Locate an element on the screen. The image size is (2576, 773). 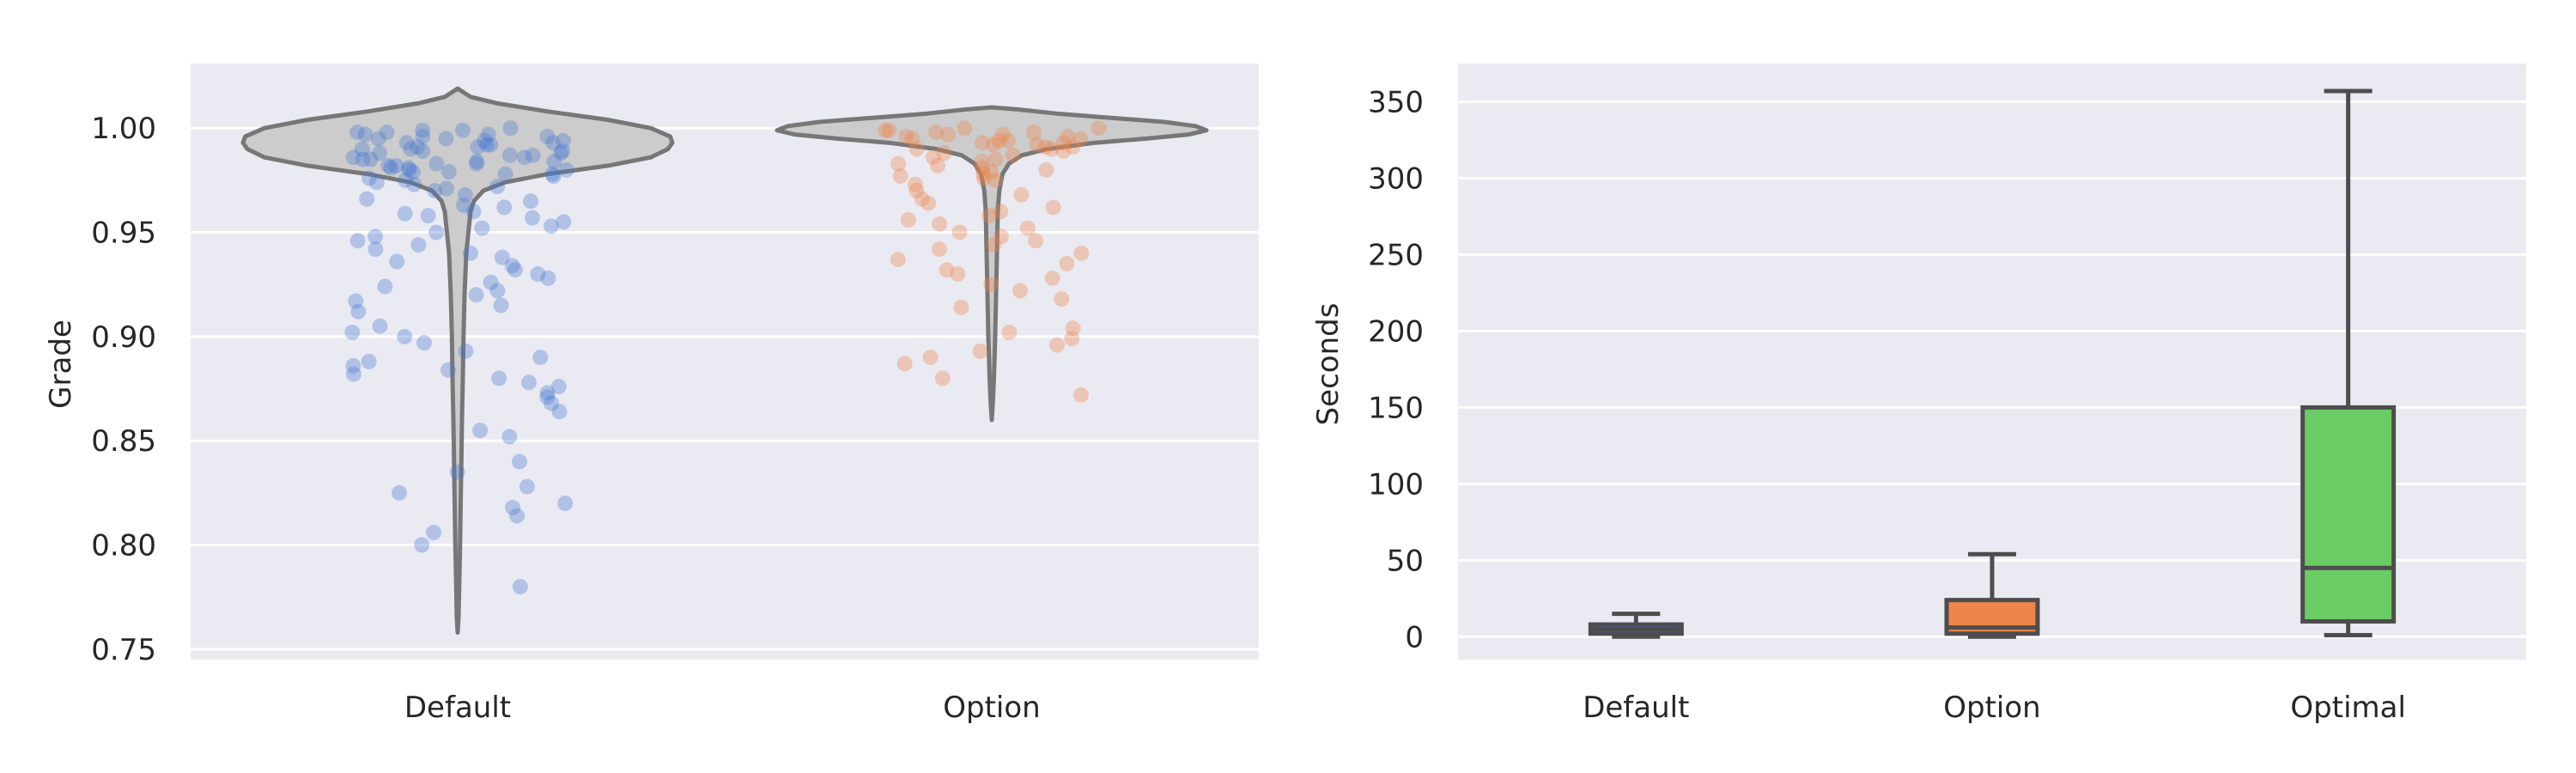
x-tick-label: Option is located at coordinates (1991, 708).